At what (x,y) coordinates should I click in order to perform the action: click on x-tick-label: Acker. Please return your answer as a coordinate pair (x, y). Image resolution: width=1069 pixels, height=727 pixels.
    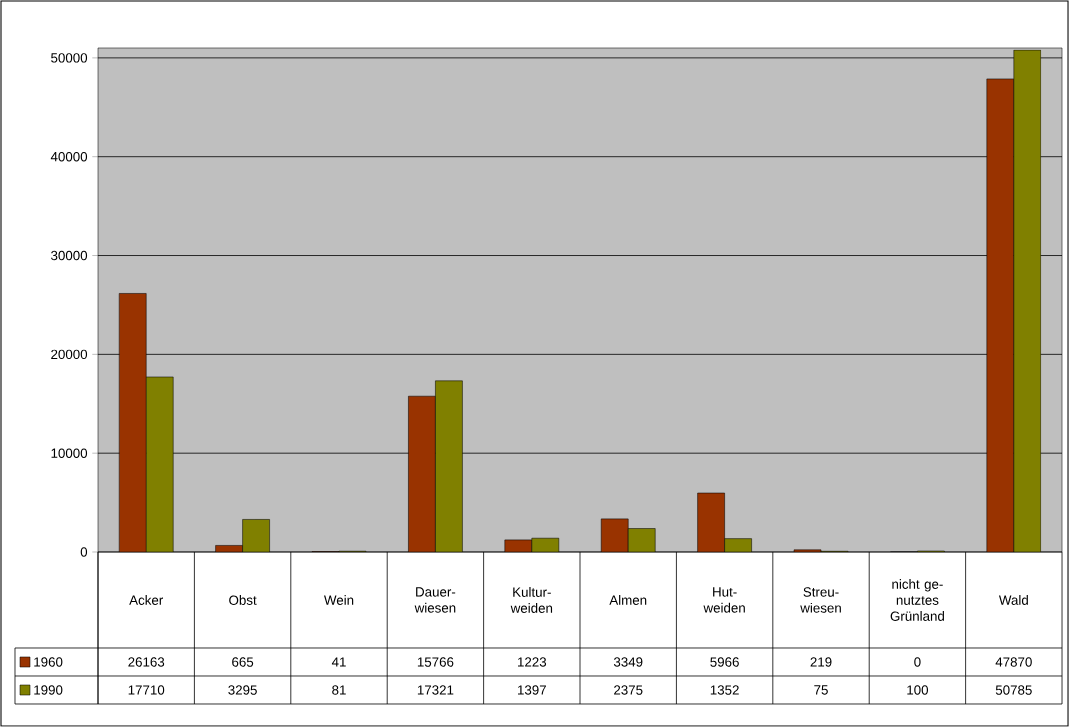
    Looking at the image, I should click on (146, 600).